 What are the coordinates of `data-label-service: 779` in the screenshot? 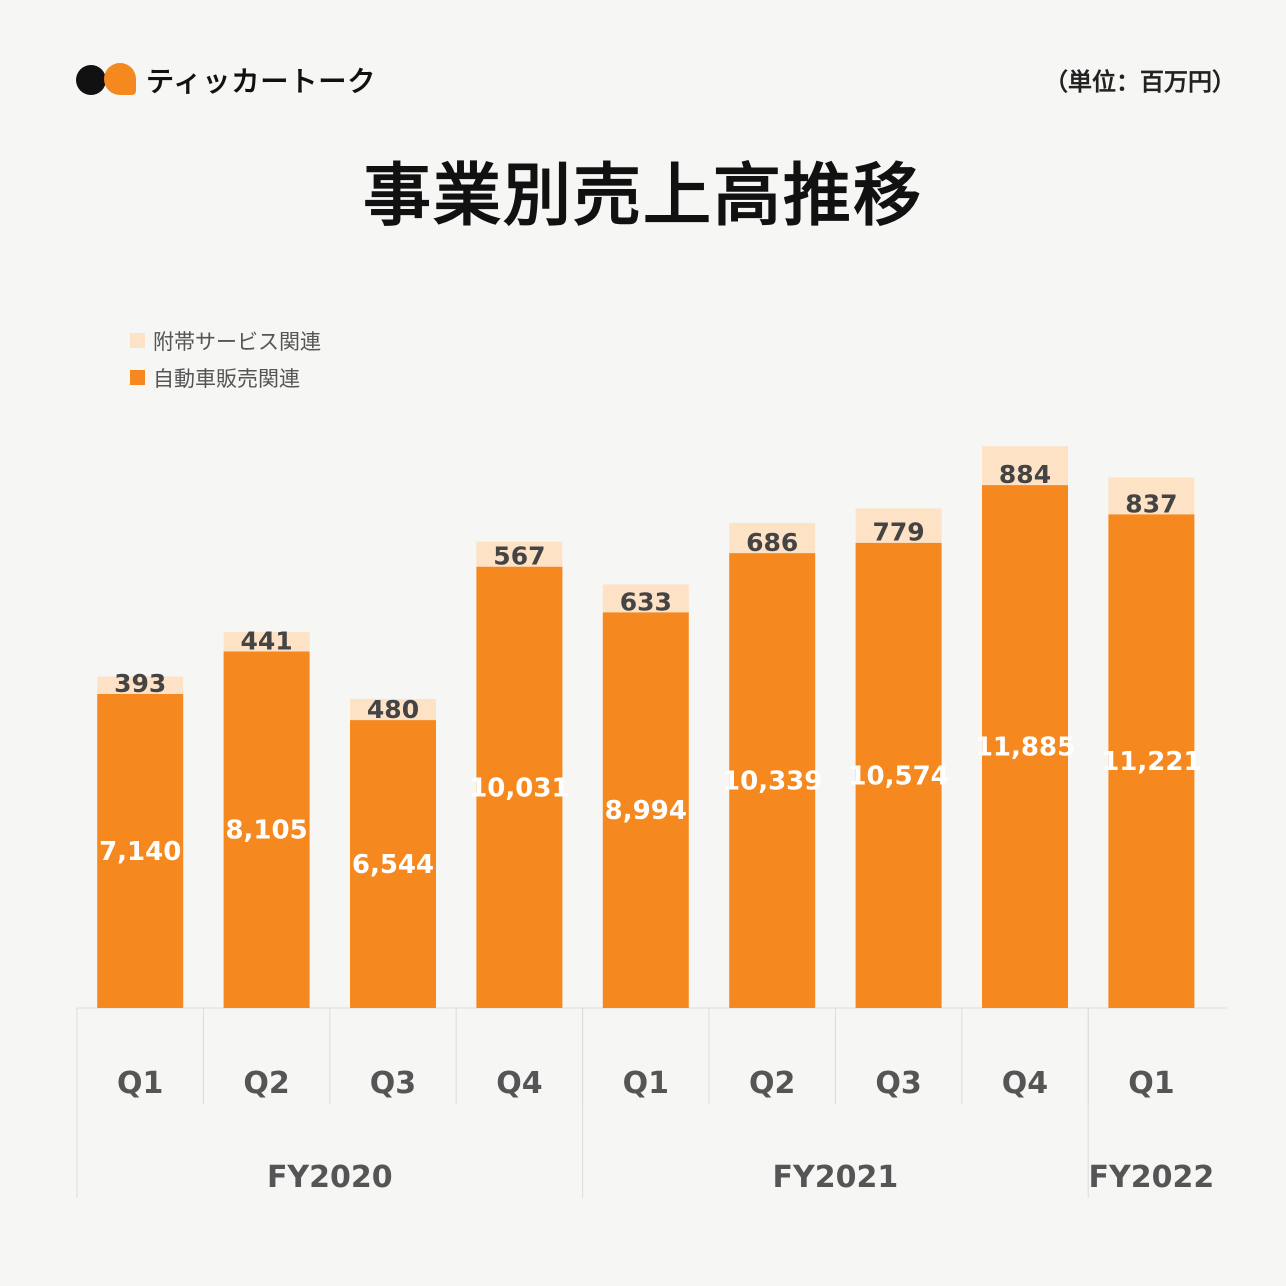 It's located at (899, 532).